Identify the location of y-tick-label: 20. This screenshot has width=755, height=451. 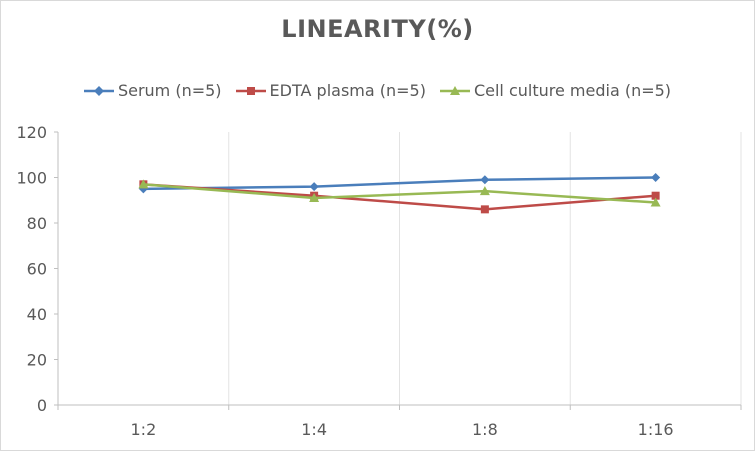
(37, 360).